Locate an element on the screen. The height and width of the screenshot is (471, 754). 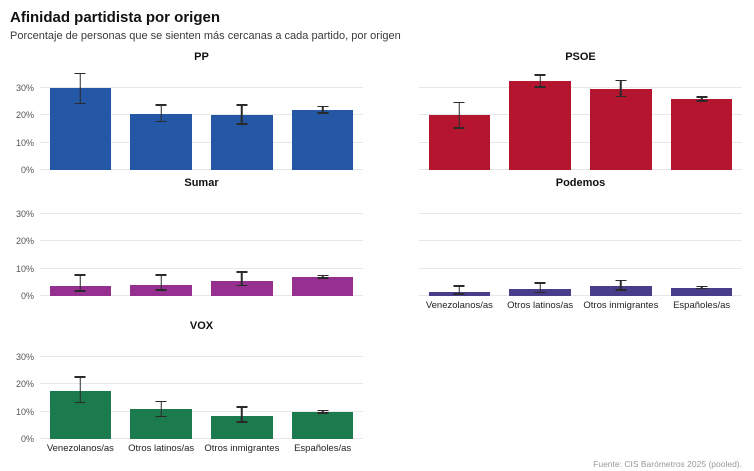
plot-area-pp is located at coordinates (201, 118).